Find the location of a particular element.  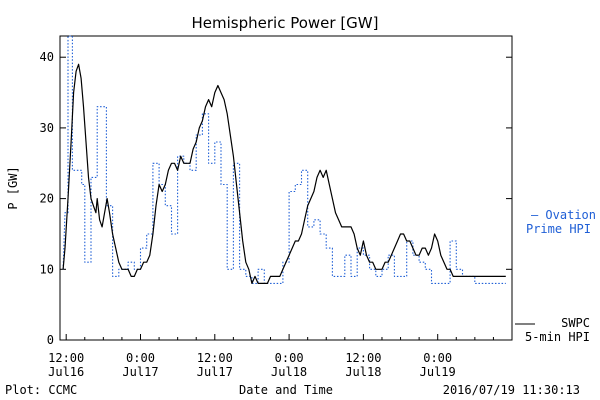

legend-ovation-line2: Prime HPI is located at coordinates (558, 229).